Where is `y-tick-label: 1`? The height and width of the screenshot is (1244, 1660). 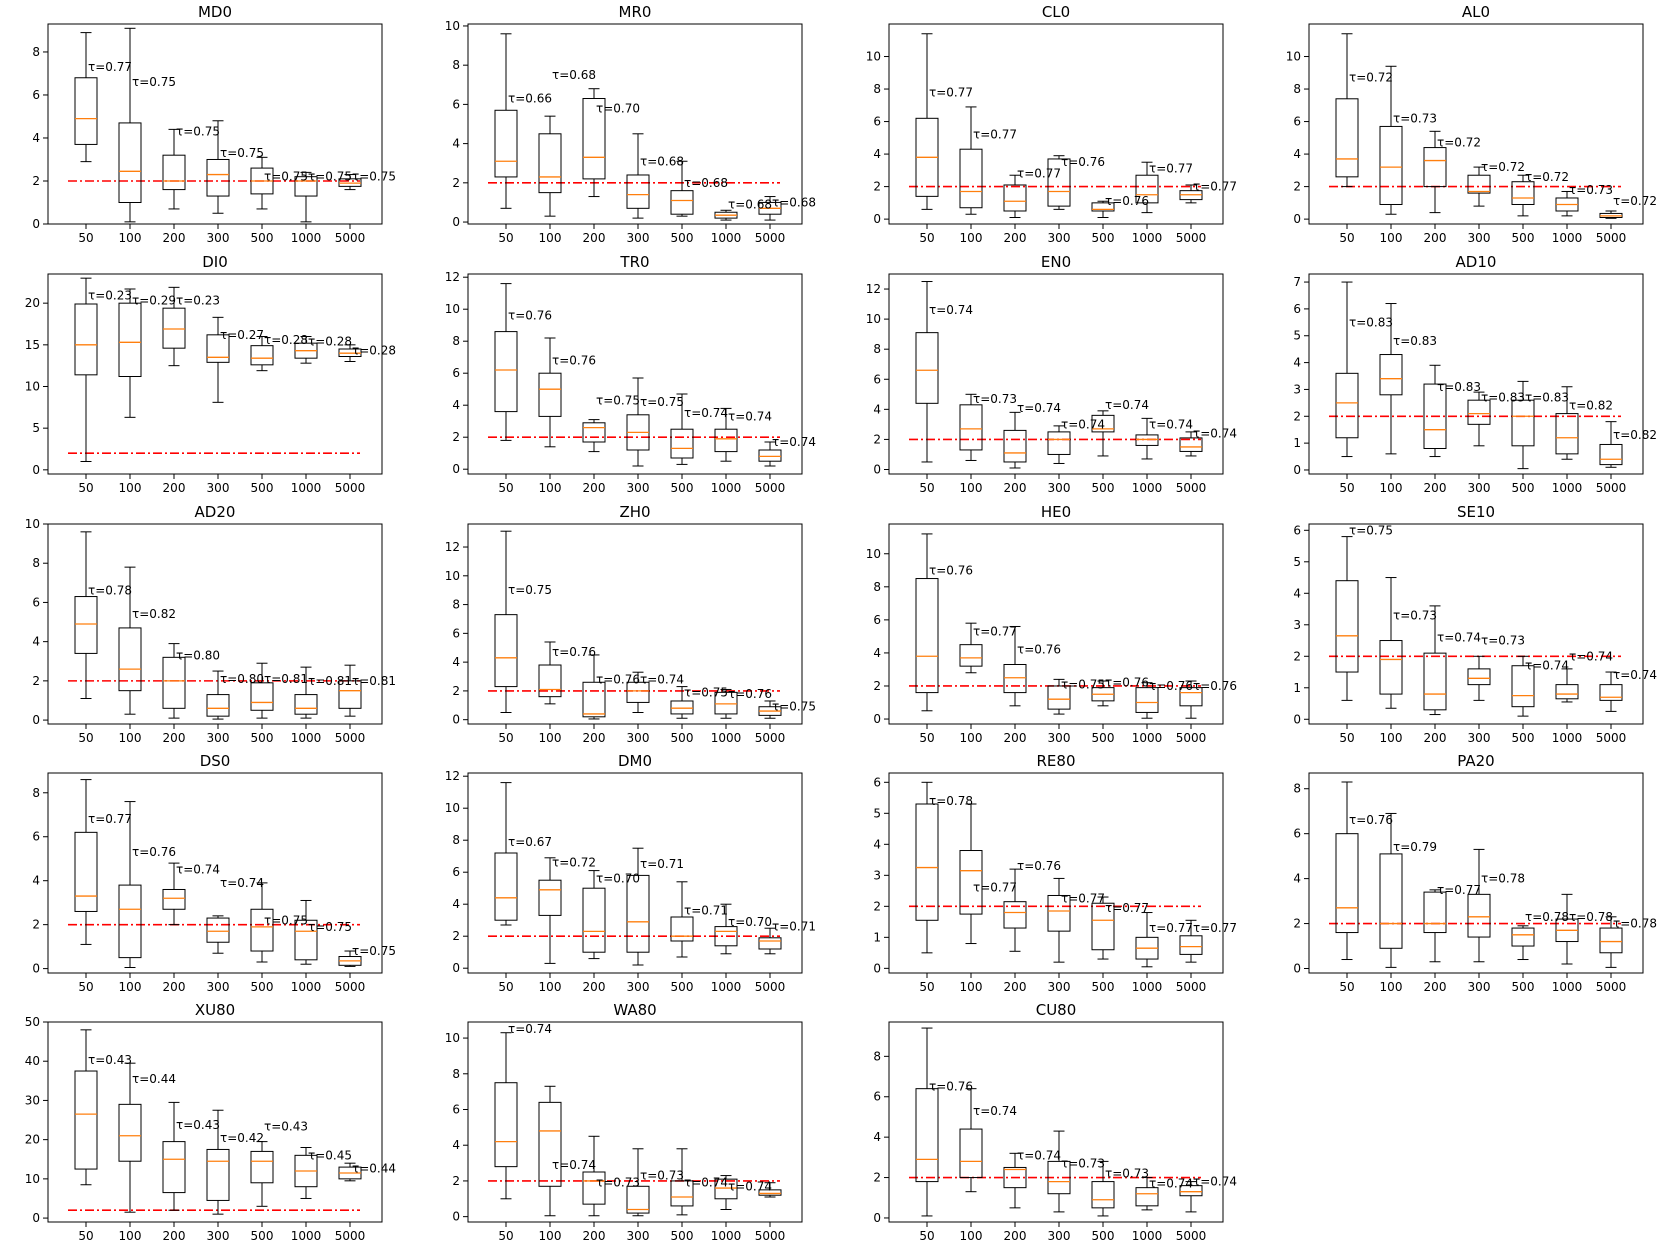 y-tick-label: 1 is located at coordinates (1297, 443).